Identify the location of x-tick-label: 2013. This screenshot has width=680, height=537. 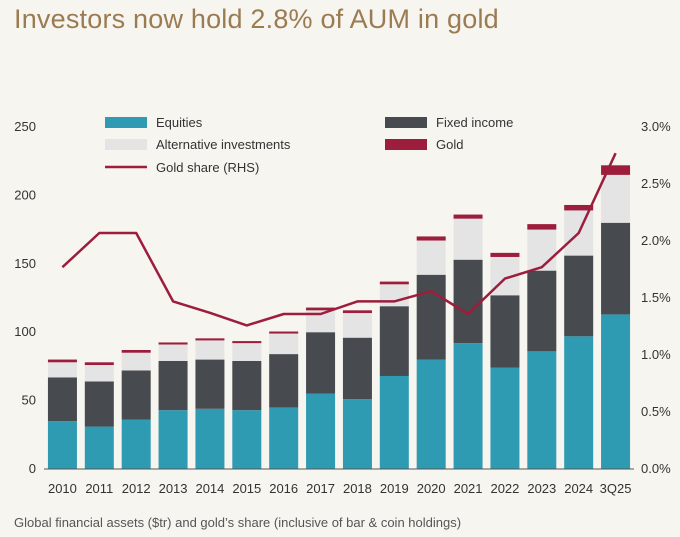
(173, 488).